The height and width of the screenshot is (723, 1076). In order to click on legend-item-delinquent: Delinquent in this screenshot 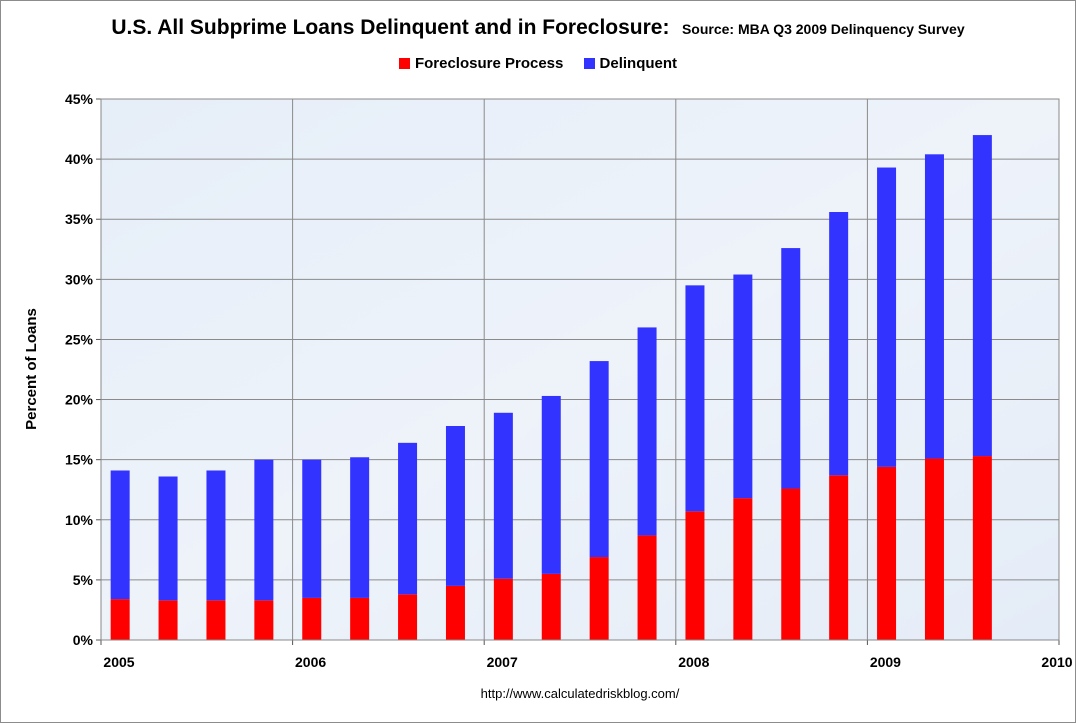, I will do `click(630, 63)`.